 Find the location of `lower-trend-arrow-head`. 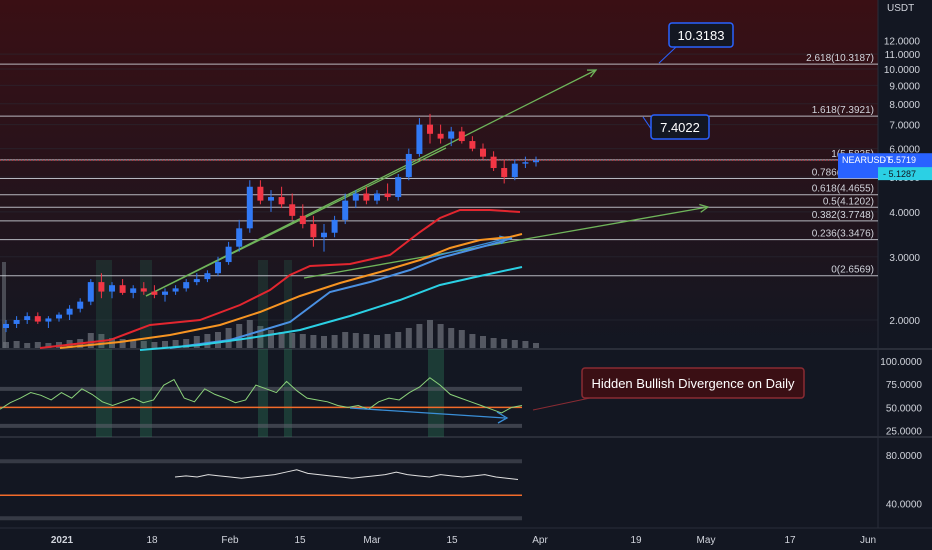

lower-trend-arrow-head is located at coordinates (704, 208).